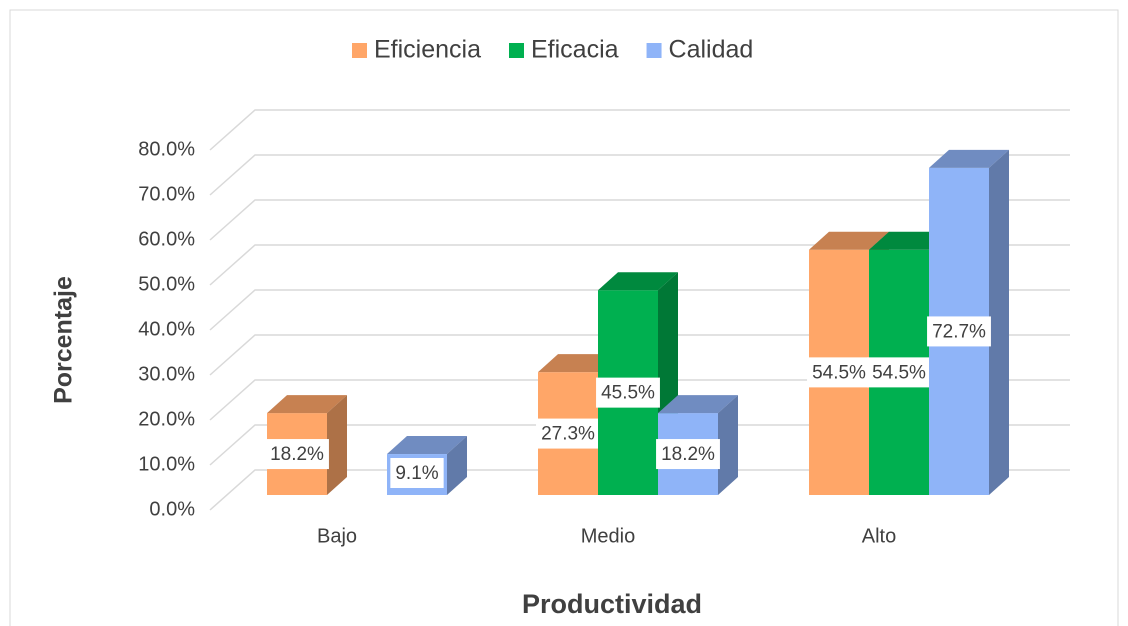  I want to click on x-axis-label: Productividad, so click(612, 604).